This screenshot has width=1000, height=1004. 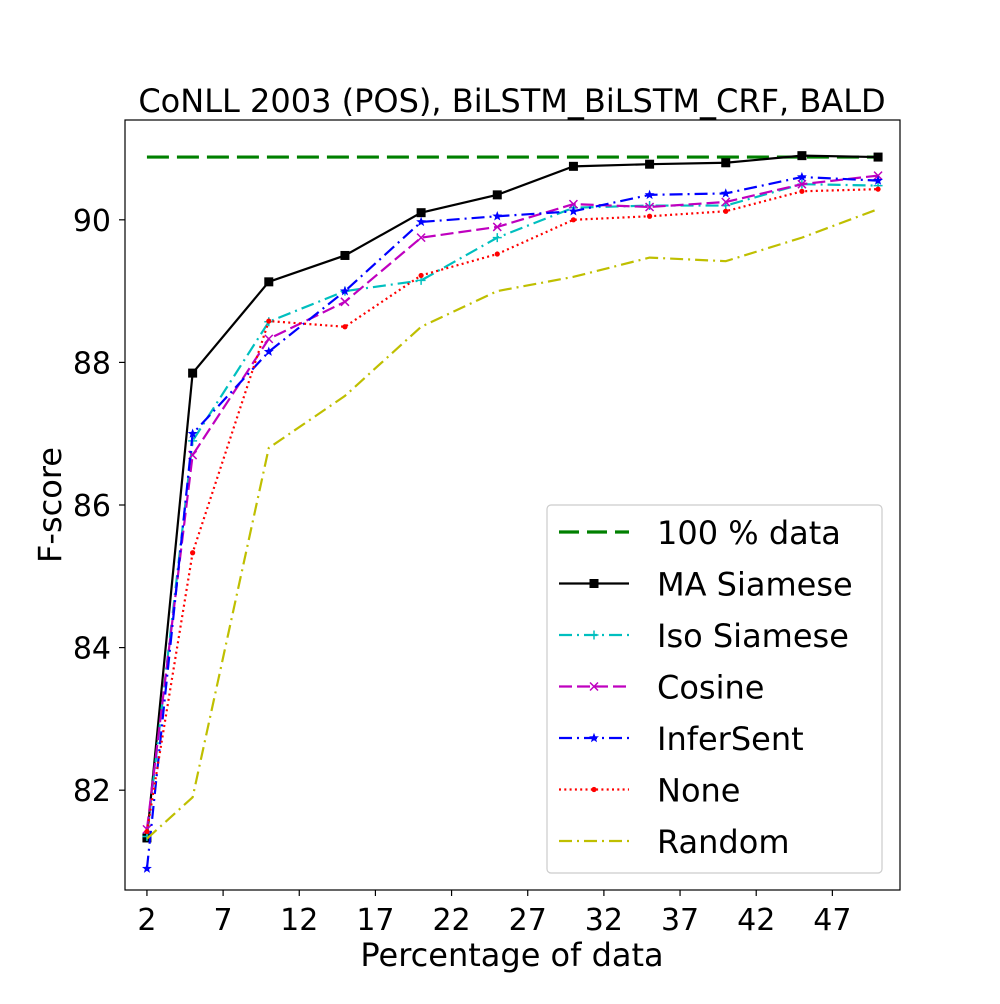 I want to click on legend-label-random: Random, so click(x=723, y=842).